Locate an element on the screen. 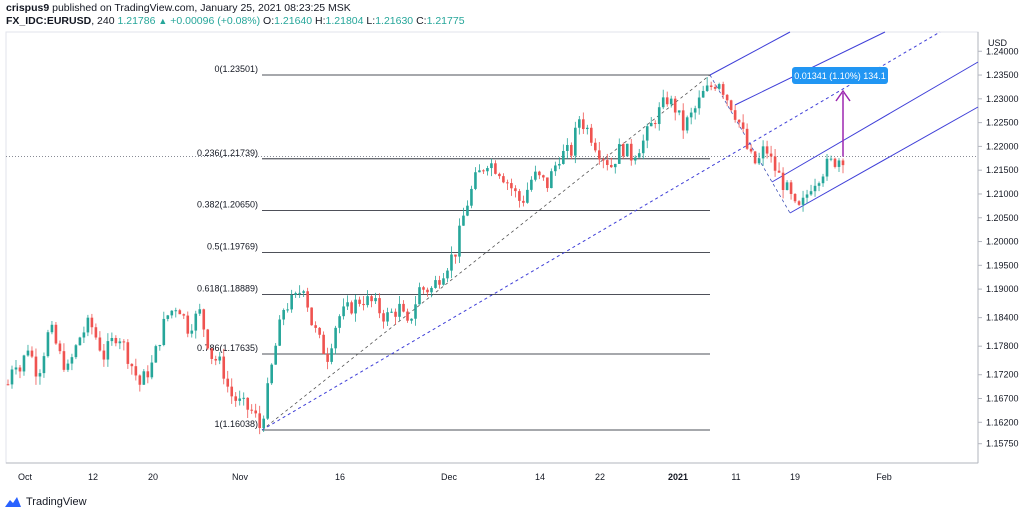 Image resolution: width=1024 pixels, height=514 pixels. x-tick-label: Oct is located at coordinates (25, 477).